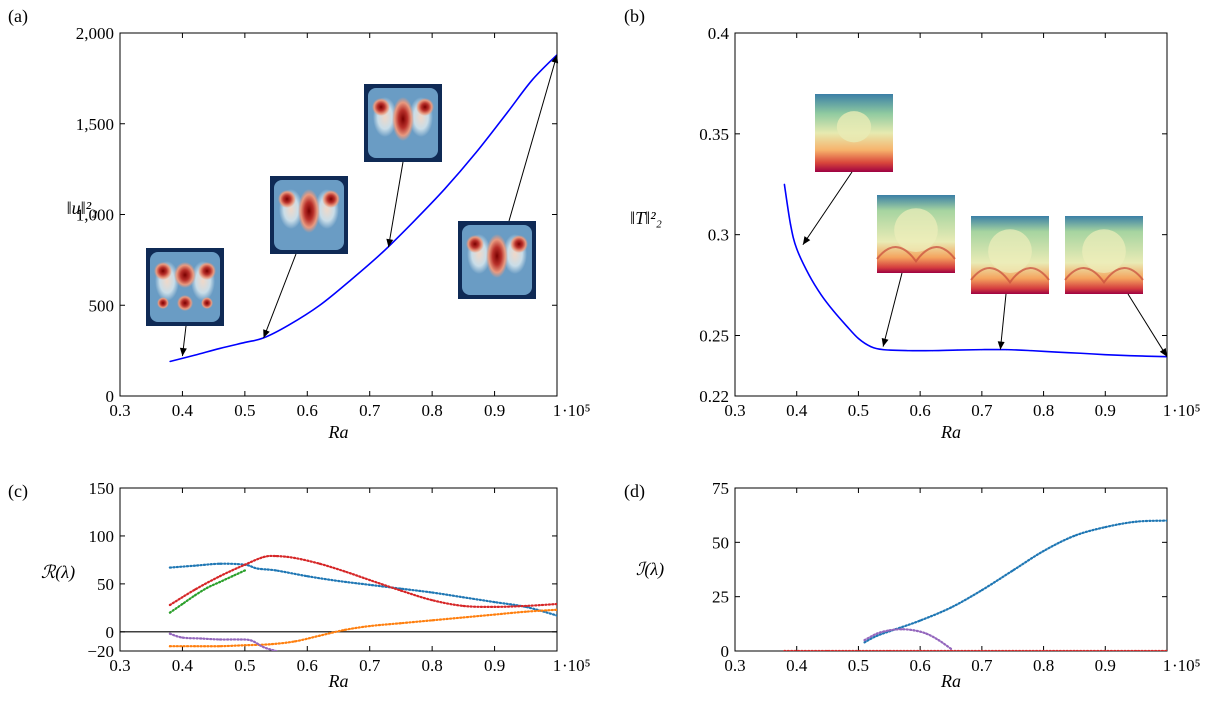  I want to click on y-tick-label: 0.22, so click(714, 396).